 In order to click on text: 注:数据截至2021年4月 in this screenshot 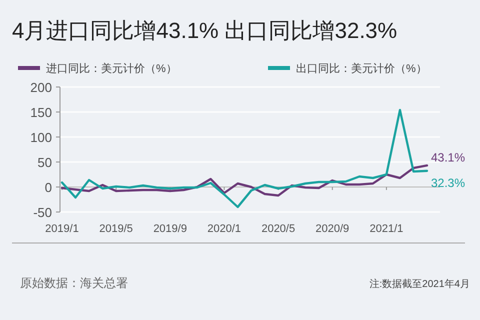, I will do `click(419, 284)`.